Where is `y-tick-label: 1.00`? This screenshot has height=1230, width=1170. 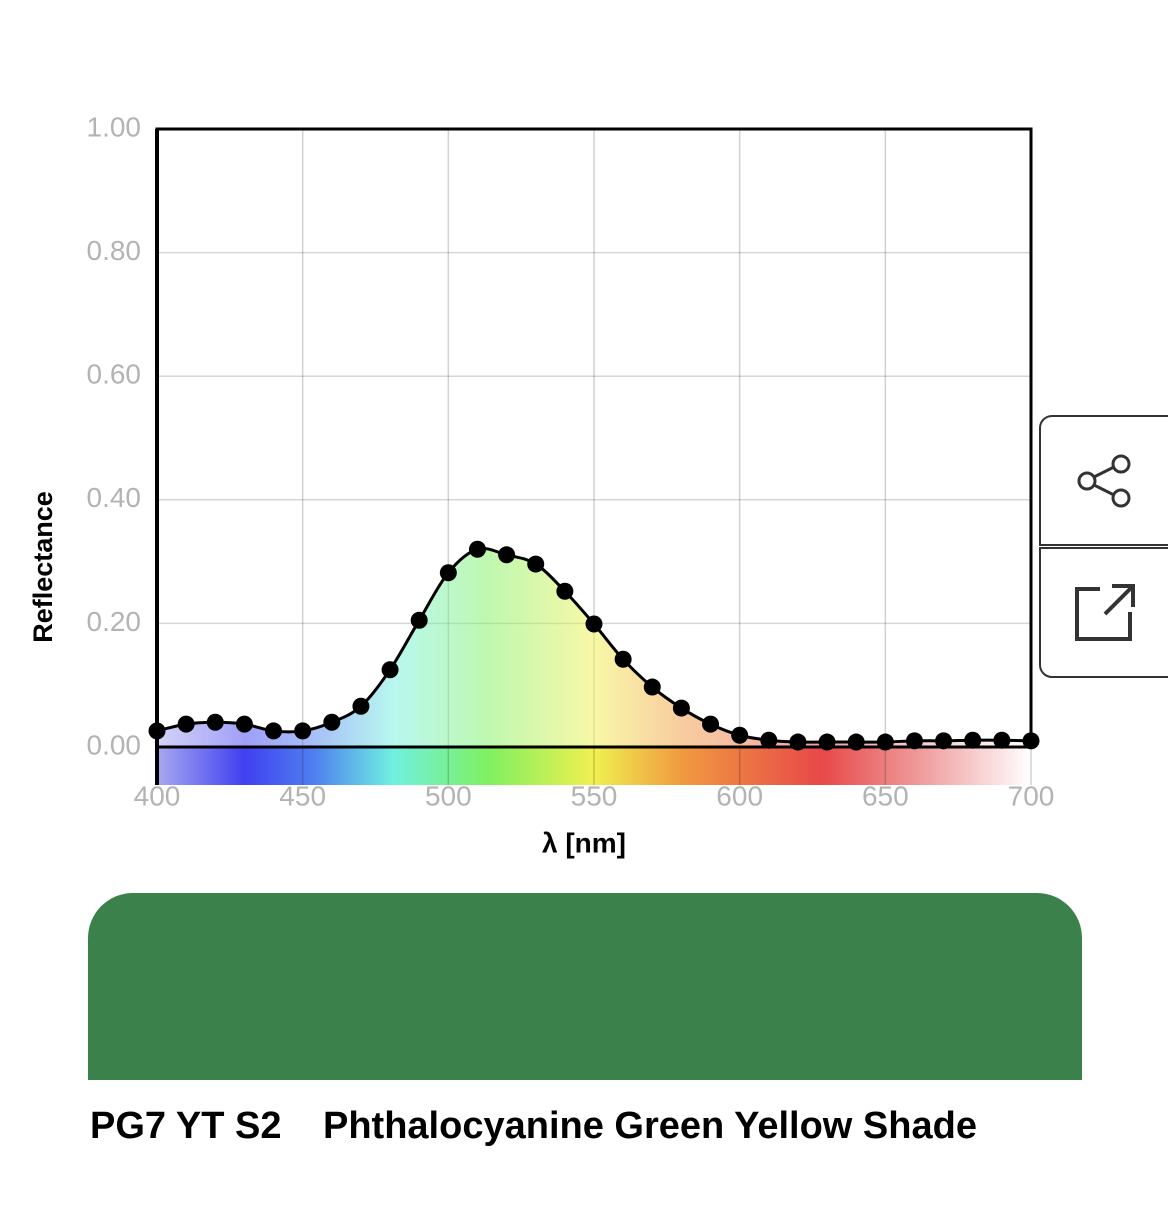
y-tick-label: 1.00 is located at coordinates (114, 126).